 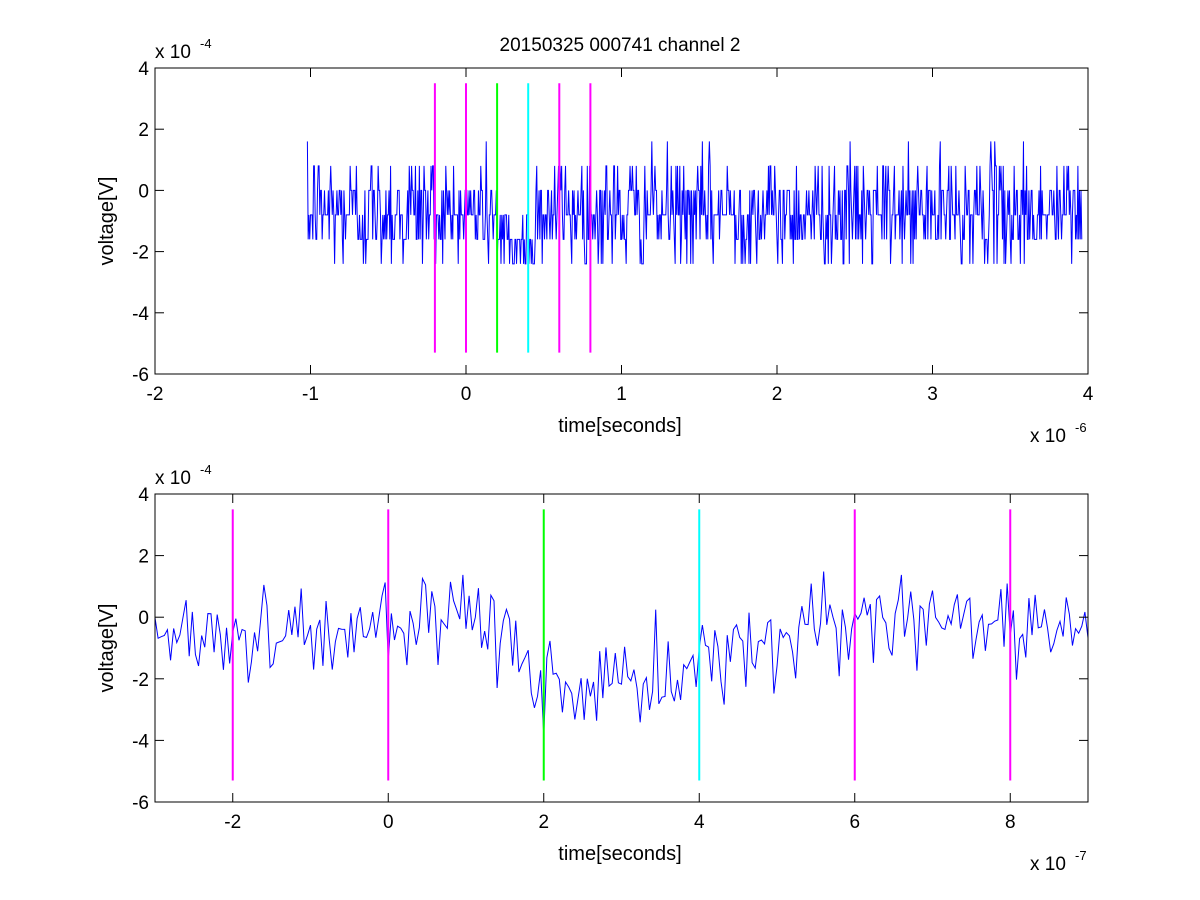 What do you see at coordinates (143, 191) in the screenshot?
I see `top-y-tick-label: 0` at bounding box center [143, 191].